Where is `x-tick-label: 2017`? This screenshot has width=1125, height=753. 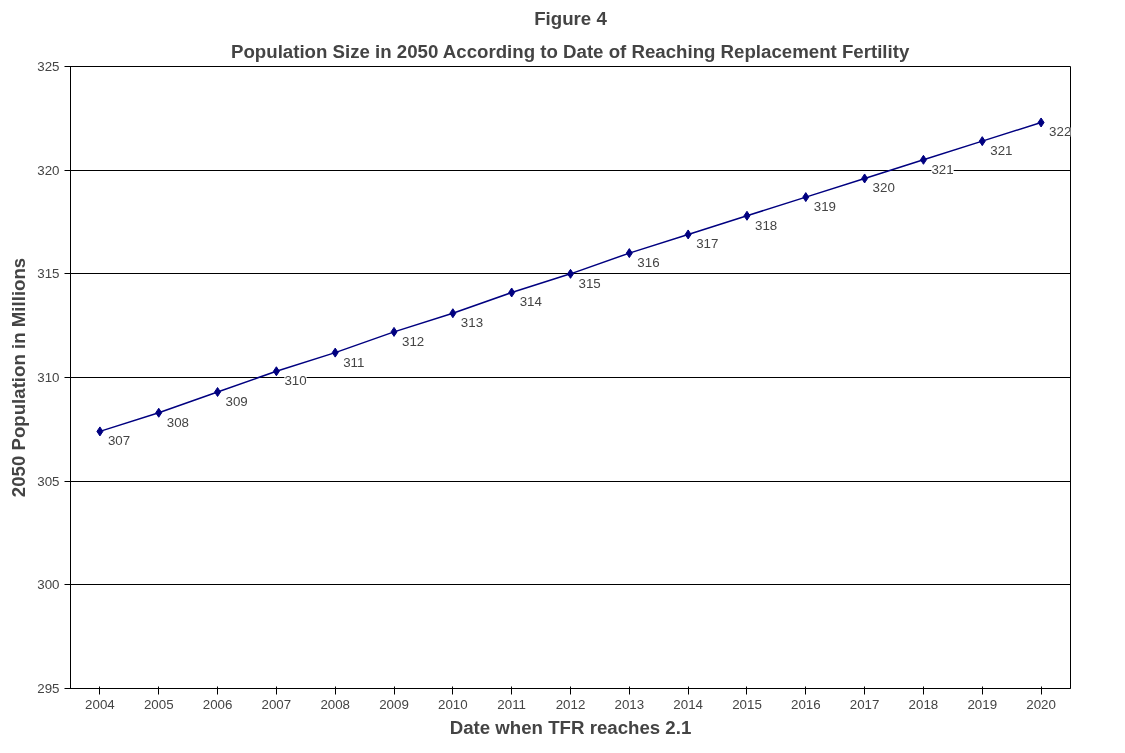 x-tick-label: 2017 is located at coordinates (864, 704).